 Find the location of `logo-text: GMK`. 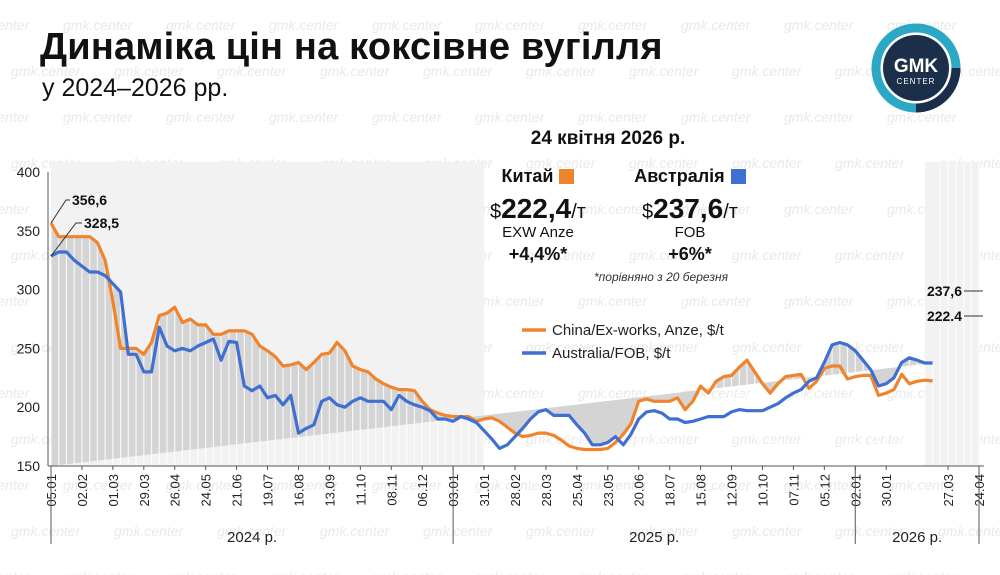

logo-text: GMK is located at coordinates (916, 66).